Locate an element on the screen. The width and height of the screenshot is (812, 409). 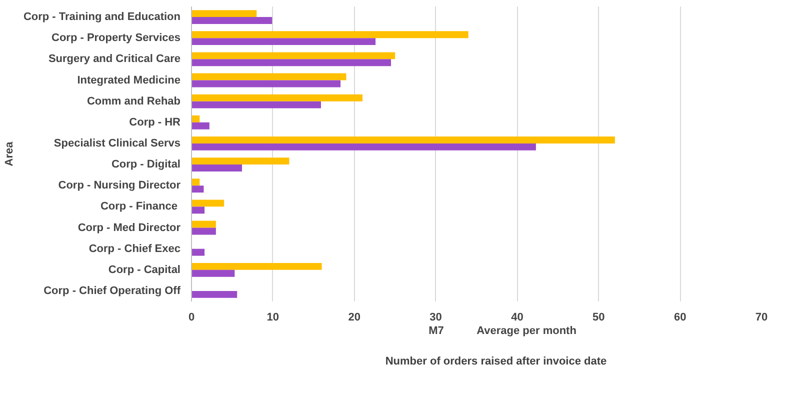
x-tick-label: 40 is located at coordinates (517, 318).